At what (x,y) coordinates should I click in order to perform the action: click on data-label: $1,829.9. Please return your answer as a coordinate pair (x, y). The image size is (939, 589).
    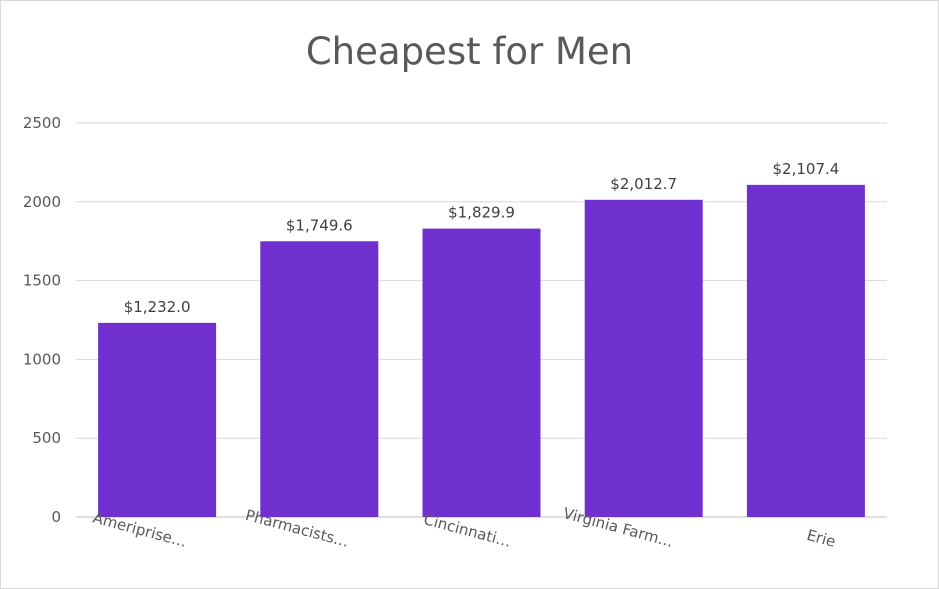
    Looking at the image, I should click on (481, 213).